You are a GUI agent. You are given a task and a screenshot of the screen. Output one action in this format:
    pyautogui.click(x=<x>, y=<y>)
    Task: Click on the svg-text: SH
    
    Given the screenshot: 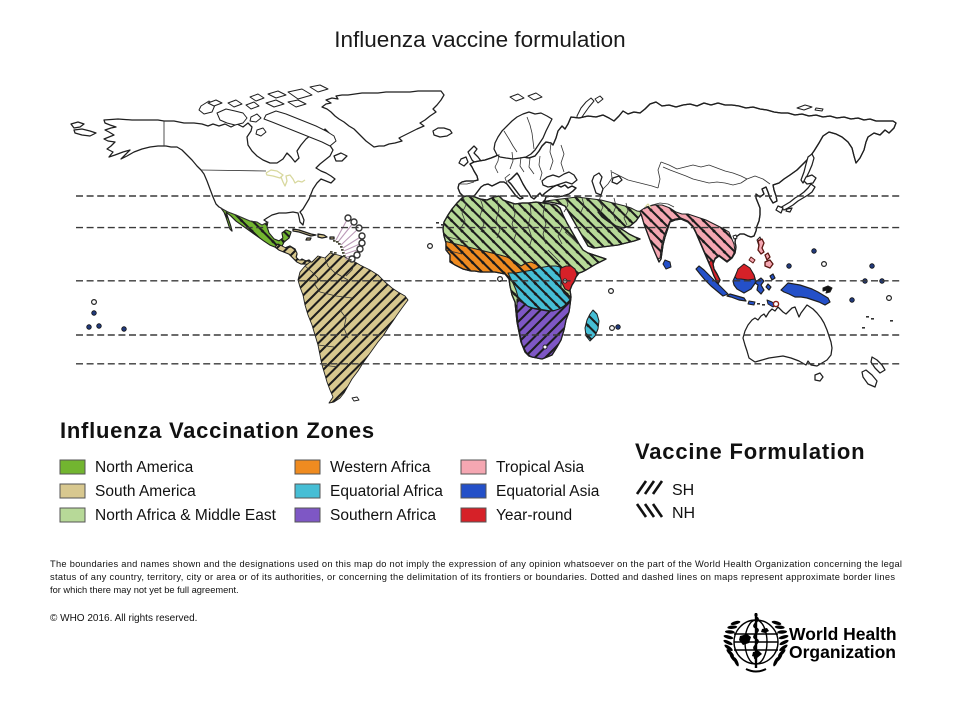 What is the action you would take?
    pyautogui.click(x=683, y=490)
    